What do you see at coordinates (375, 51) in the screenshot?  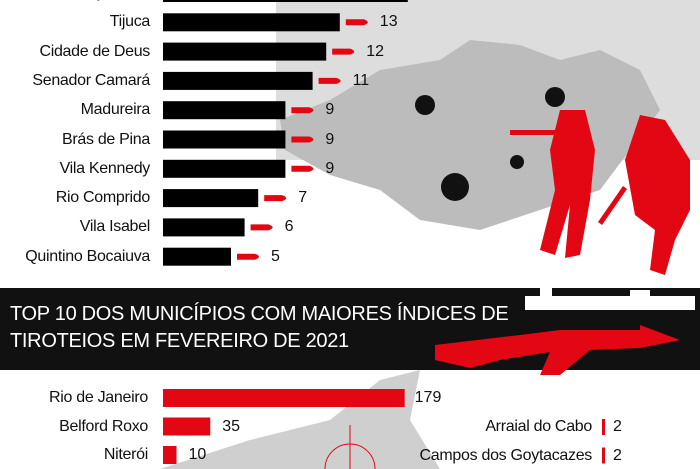 I see `value-label: 12` at bounding box center [375, 51].